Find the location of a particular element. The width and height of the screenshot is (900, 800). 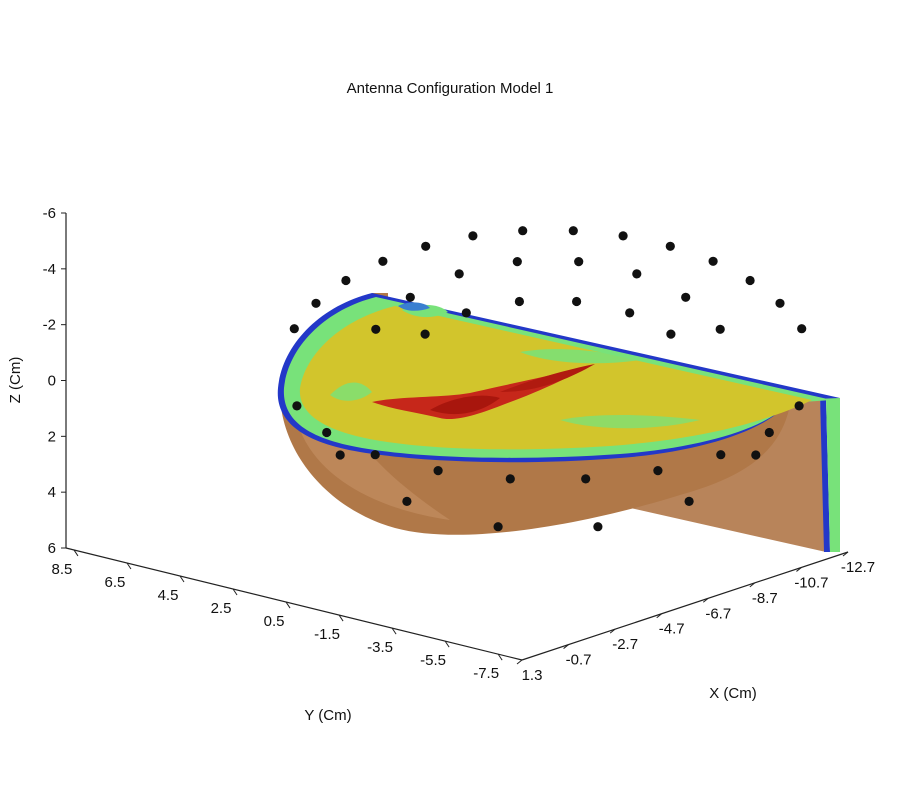

y-tick-label: 0.5 is located at coordinates (274, 621).